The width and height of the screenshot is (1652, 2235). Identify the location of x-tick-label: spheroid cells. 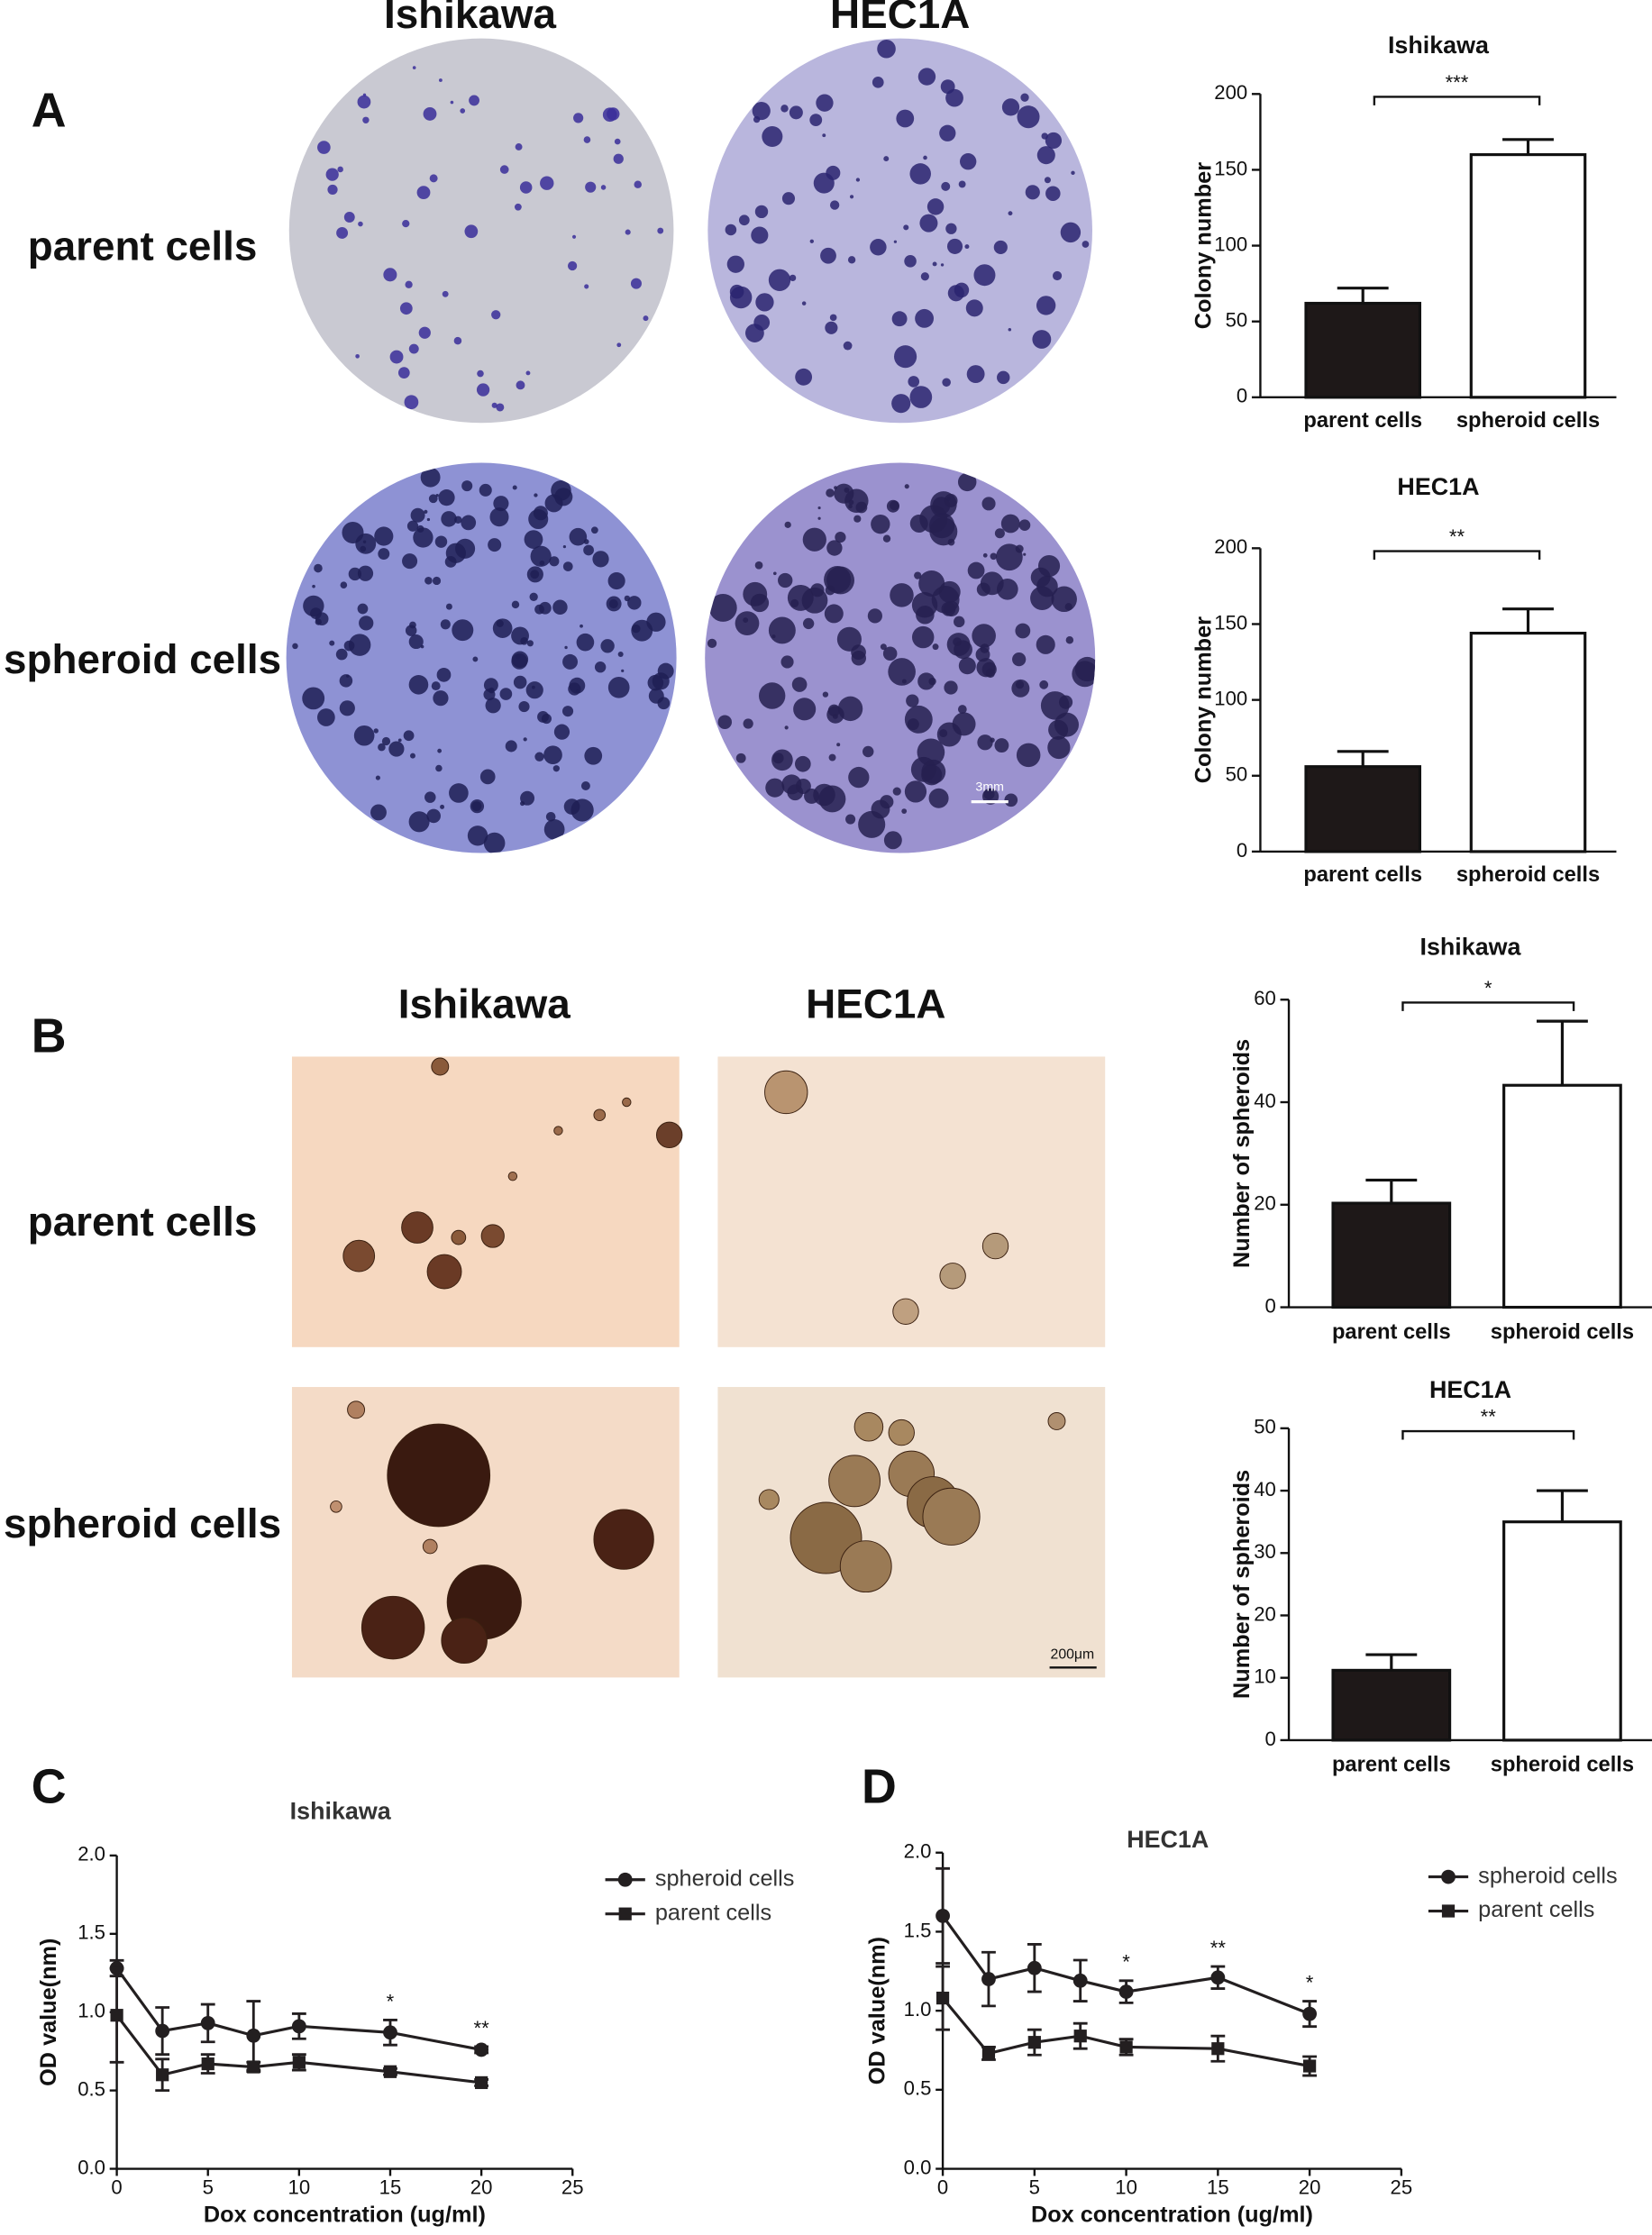
(1528, 421).